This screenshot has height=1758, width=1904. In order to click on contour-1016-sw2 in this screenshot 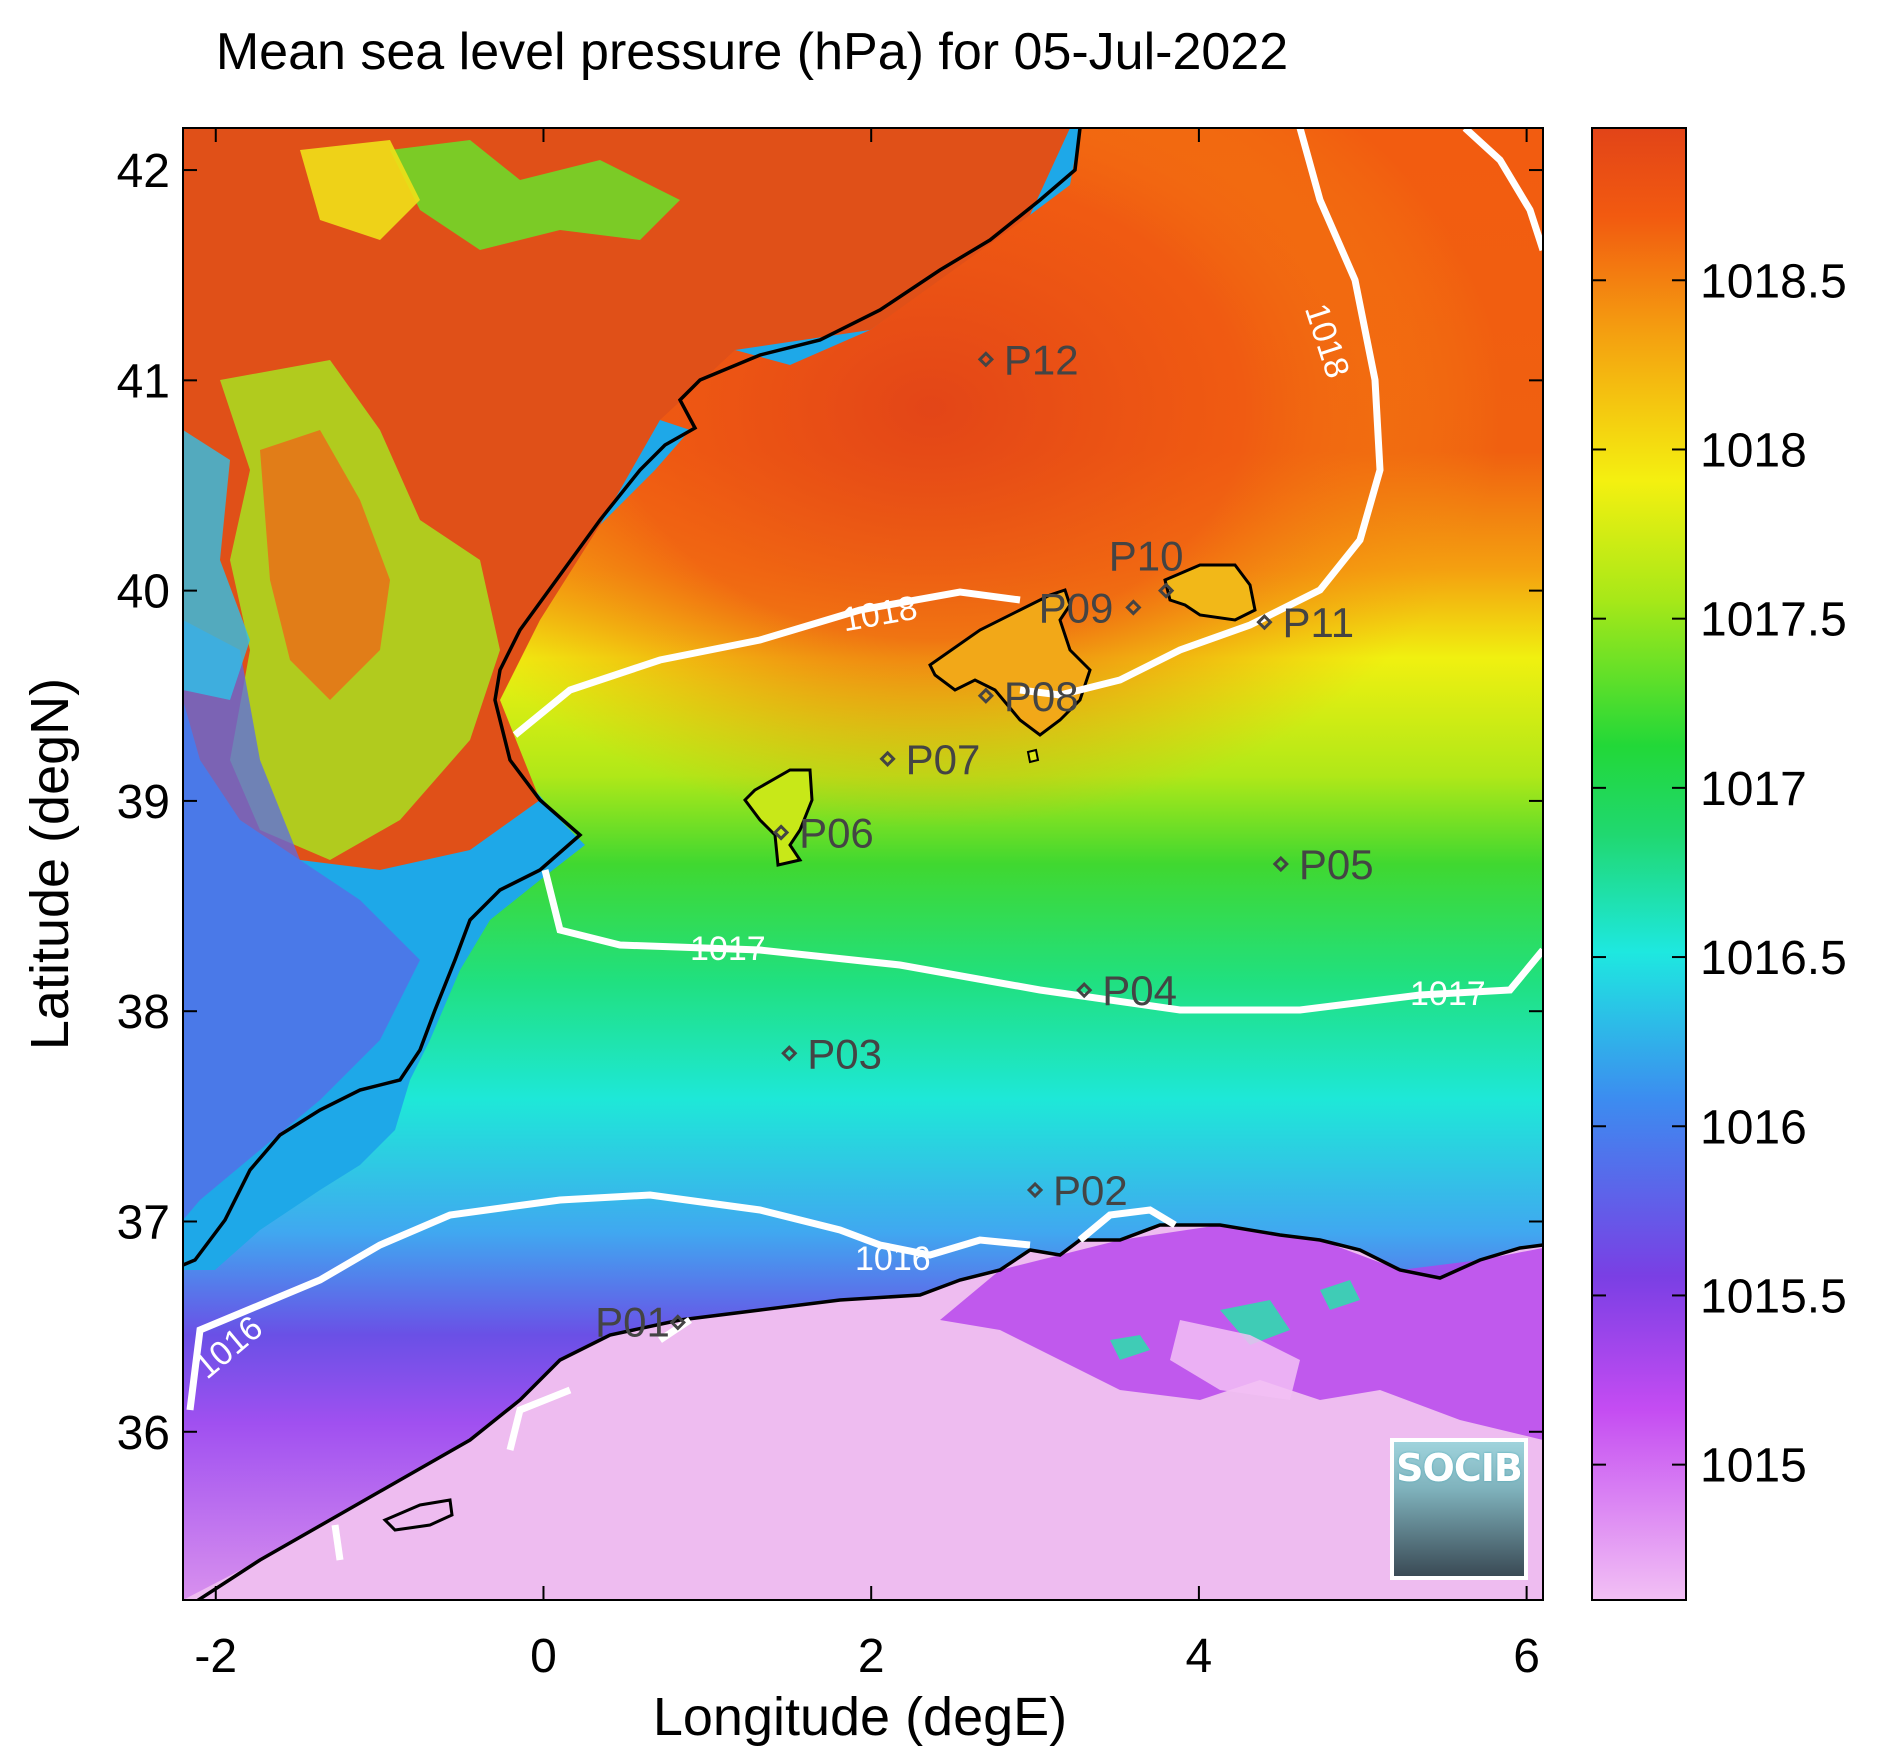, I will do `click(539, 1418)`.